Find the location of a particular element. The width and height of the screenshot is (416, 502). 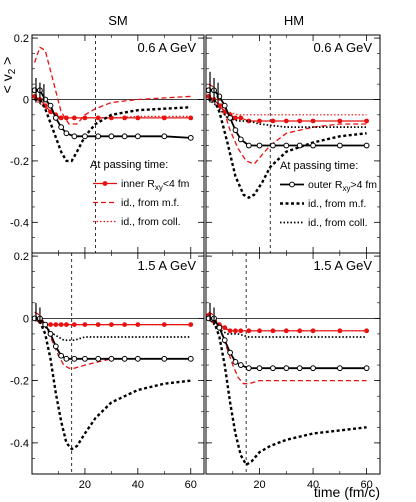

y-tick-label: -0.4 is located at coordinates (19, 223).